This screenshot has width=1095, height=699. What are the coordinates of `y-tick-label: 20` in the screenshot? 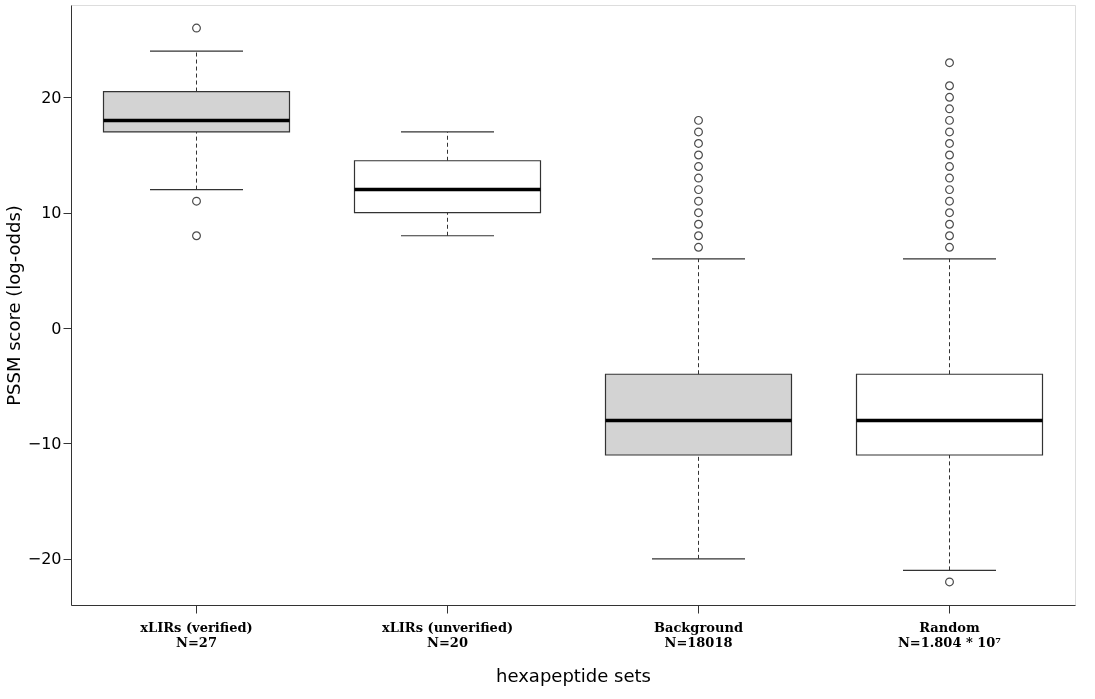 It's located at (51, 97).